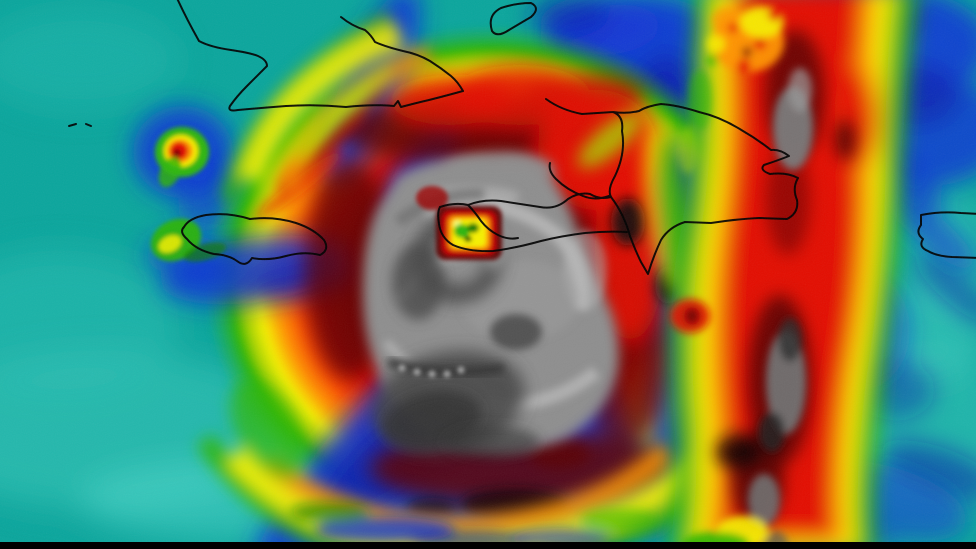 This screenshot has width=976, height=549. I want to click on letterbox-bar, so click(488, 545).